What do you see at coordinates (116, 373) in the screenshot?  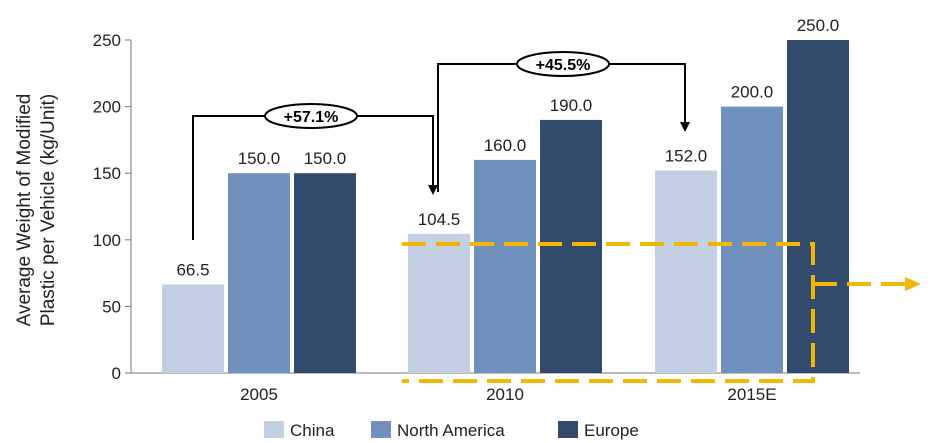 I see `y-tick-label: 0` at bounding box center [116, 373].